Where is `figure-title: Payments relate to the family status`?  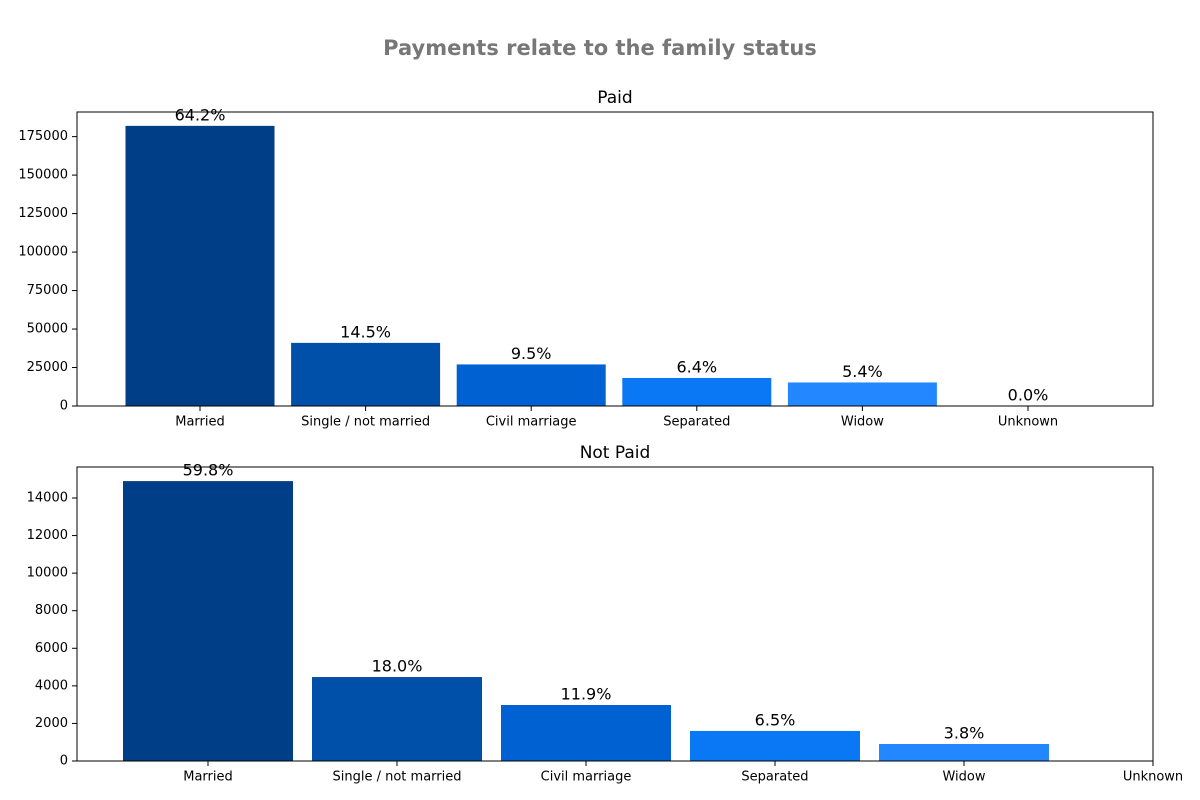
figure-title: Payments relate to the family status is located at coordinates (600, 48).